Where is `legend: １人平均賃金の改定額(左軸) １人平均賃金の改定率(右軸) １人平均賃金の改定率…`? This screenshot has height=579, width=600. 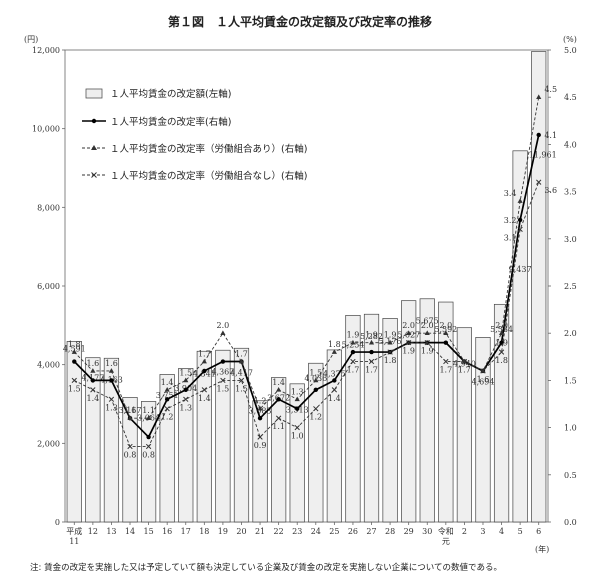 legend: １人平均賃金の改定額(左軸) １人平均賃金の改定率(右軸) １人平均賃金の改定率… is located at coordinates (194, 135).